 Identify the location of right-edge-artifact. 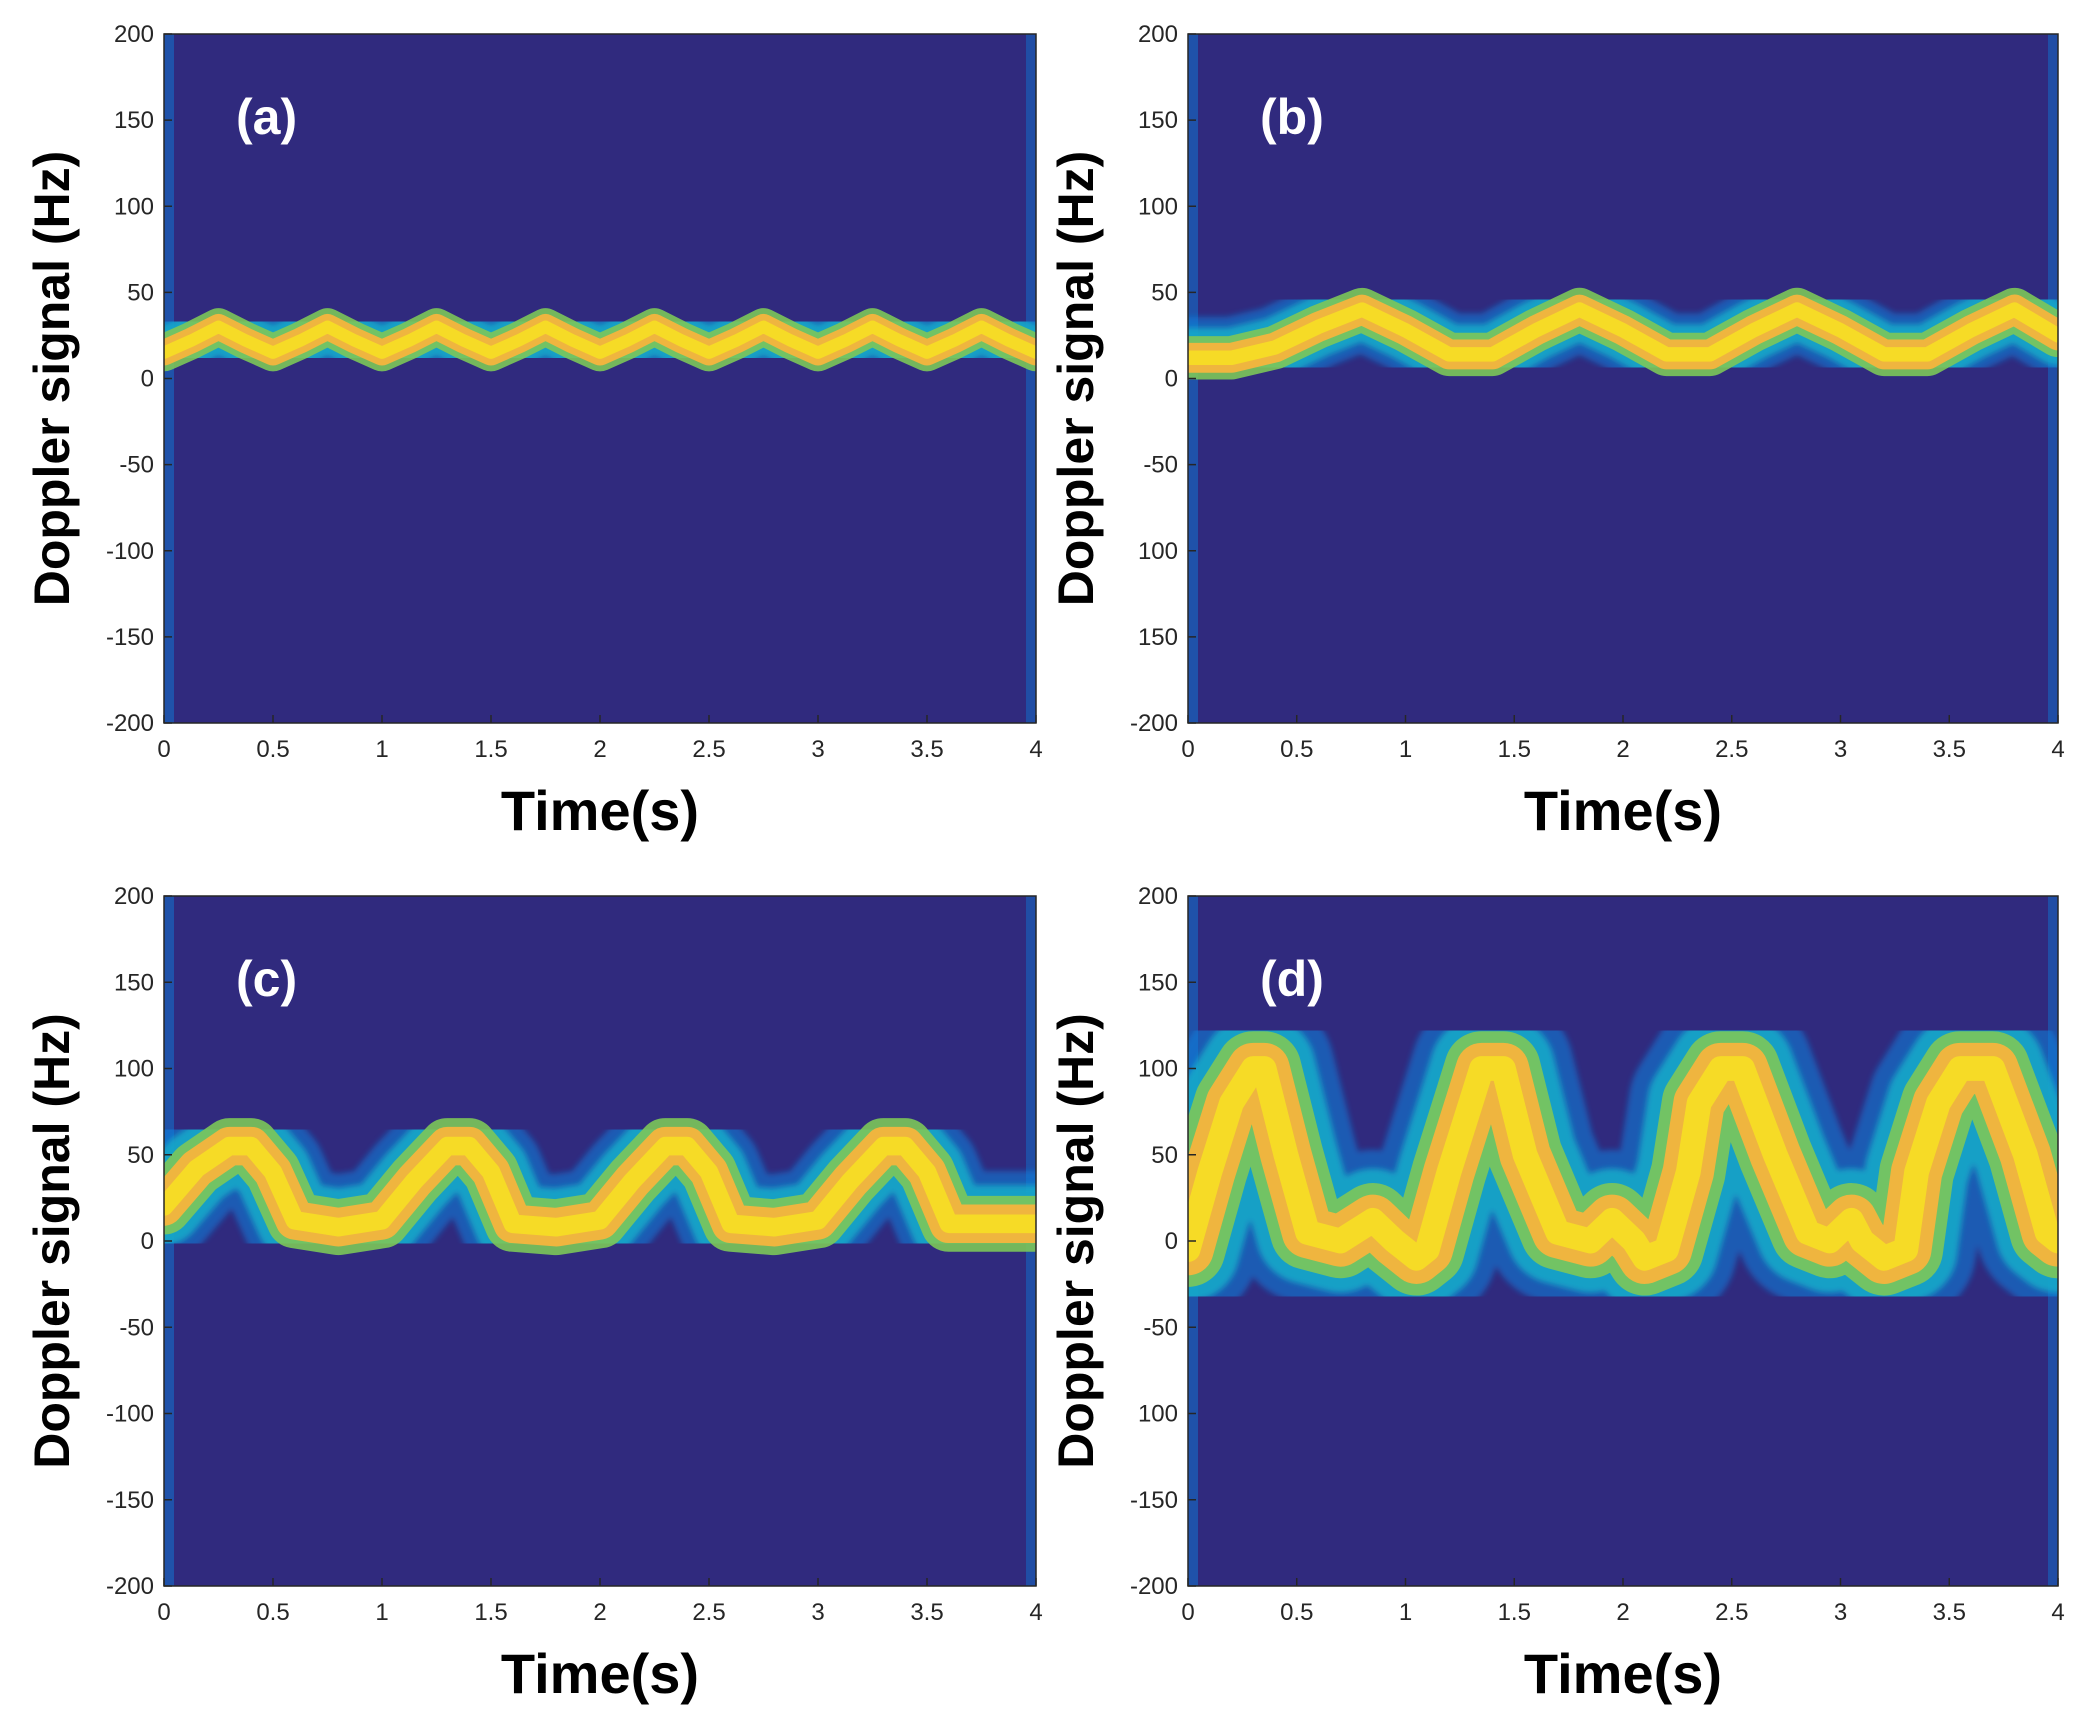
(2053, 378).